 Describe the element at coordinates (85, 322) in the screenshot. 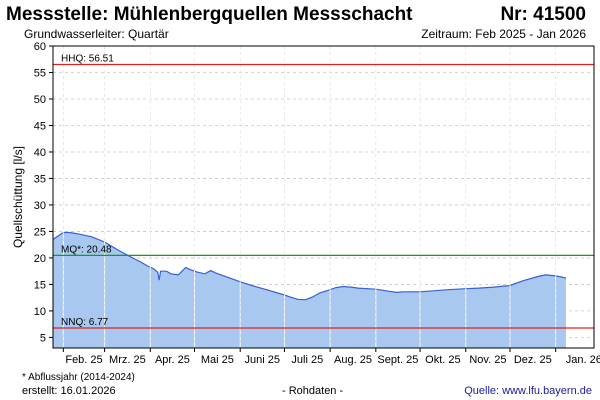

I see `reference-line-label: NNQ: 6.77` at that location.